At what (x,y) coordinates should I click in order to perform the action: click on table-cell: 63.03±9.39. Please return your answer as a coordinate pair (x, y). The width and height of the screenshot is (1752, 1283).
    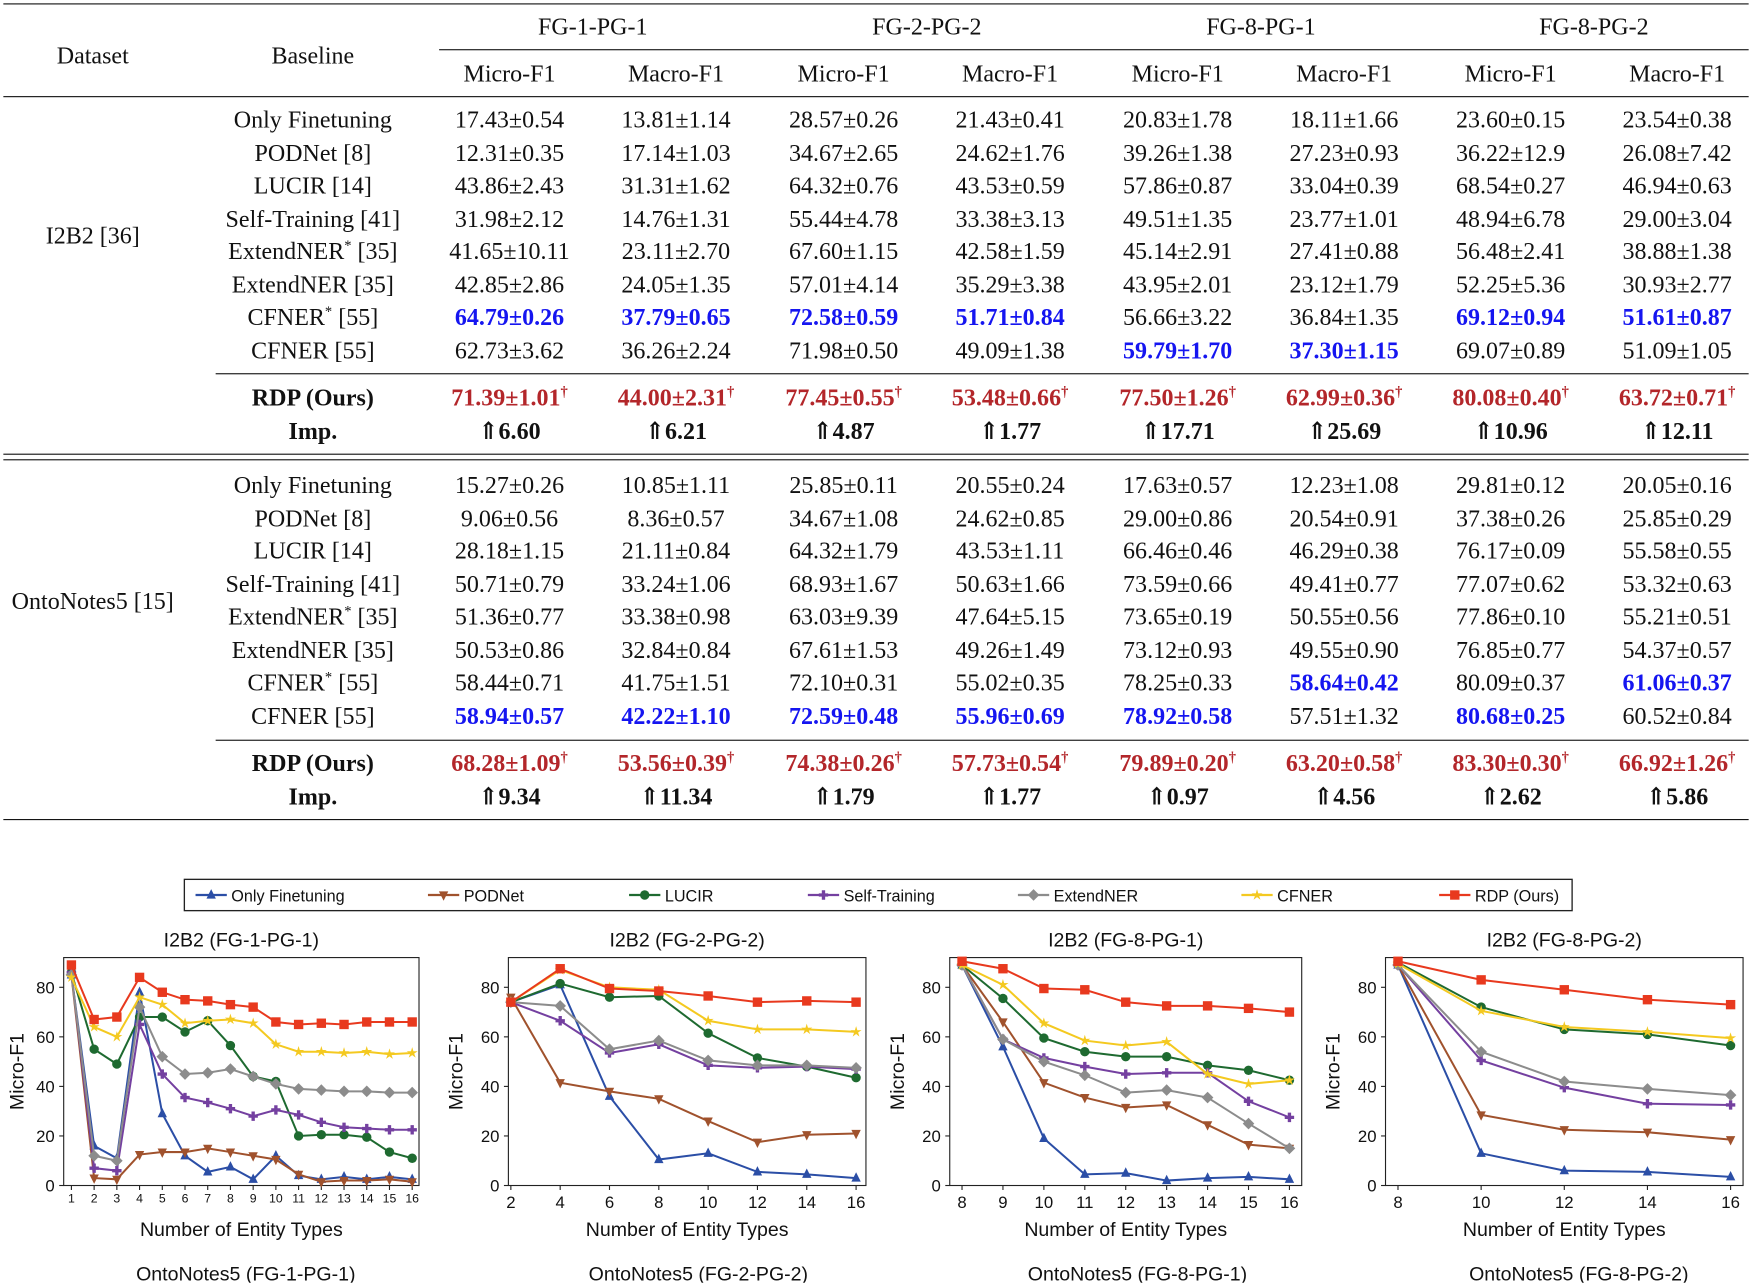
    Looking at the image, I should click on (843, 617).